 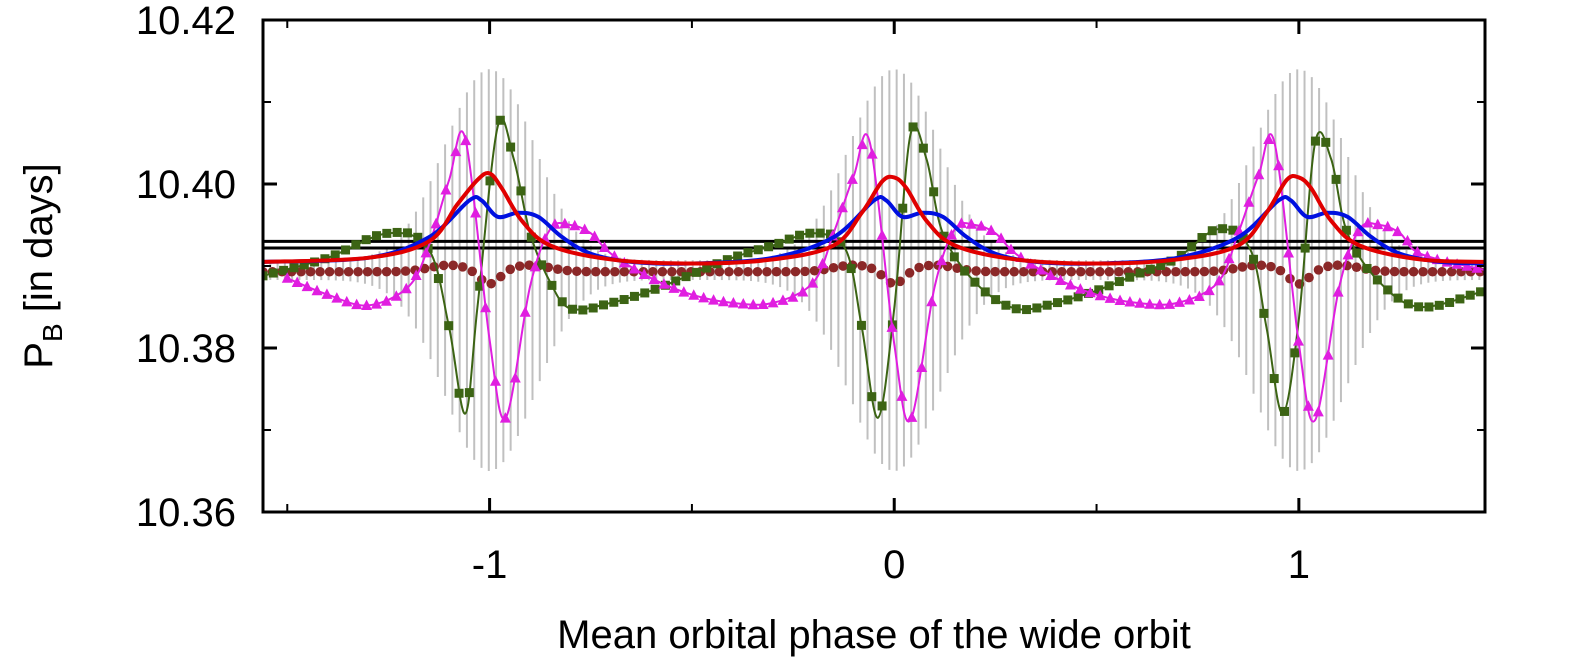 What do you see at coordinates (874, 635) in the screenshot?
I see `x-axis-label: Mean orbital phase of the wide orbit` at bounding box center [874, 635].